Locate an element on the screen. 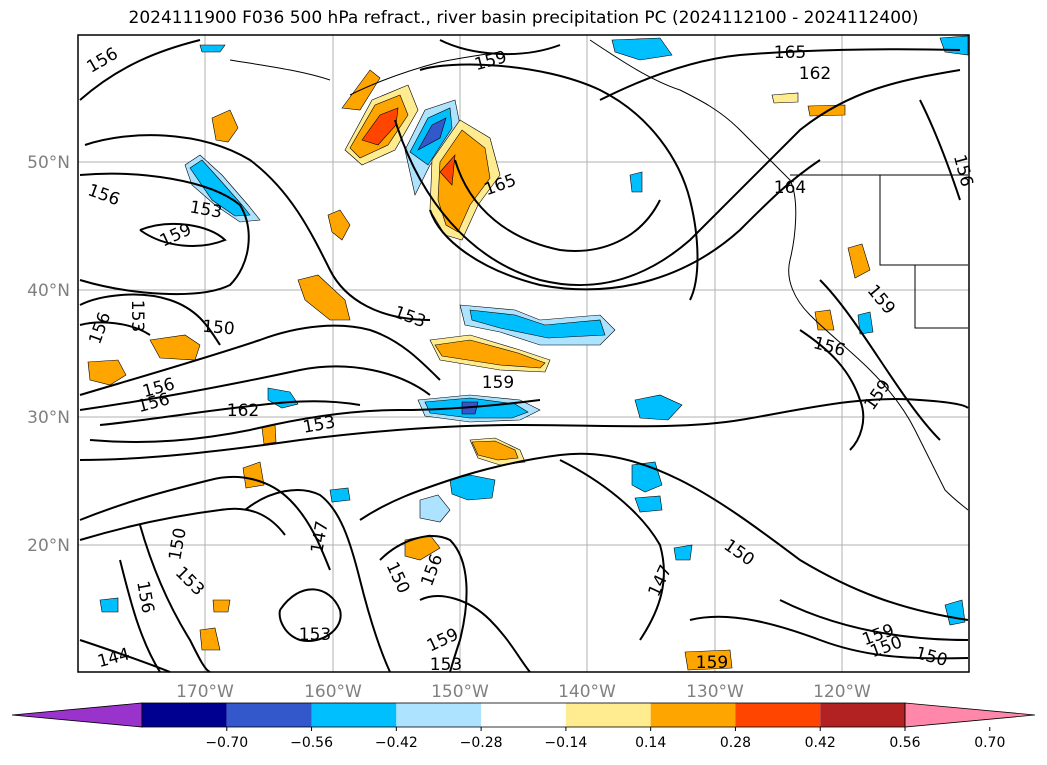 Image resolution: width=1047 pixels, height=765 pixels. colorbar-tick-label: 0.14 is located at coordinates (650, 743).